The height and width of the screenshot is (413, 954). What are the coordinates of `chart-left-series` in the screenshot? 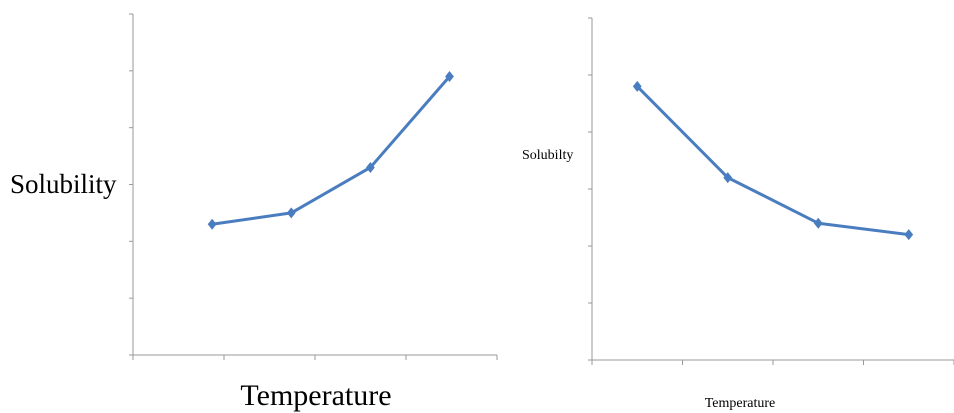 It's located at (330, 150).